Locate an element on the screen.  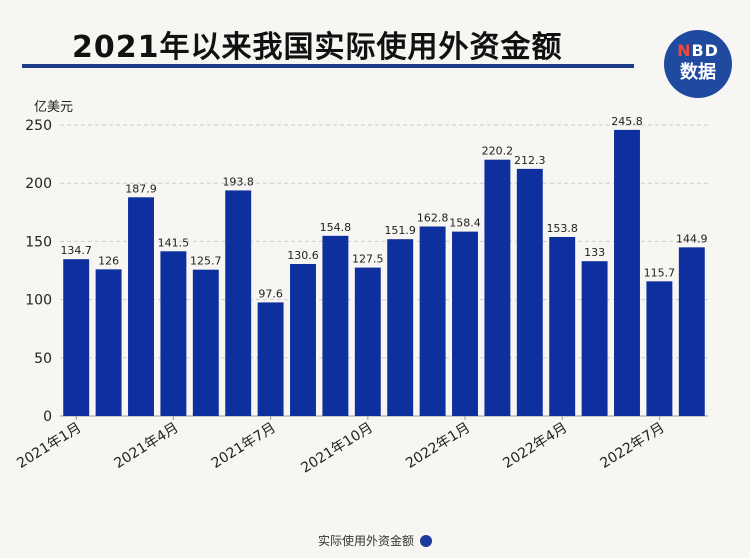
logo-bd: BD is located at coordinates (705, 50).